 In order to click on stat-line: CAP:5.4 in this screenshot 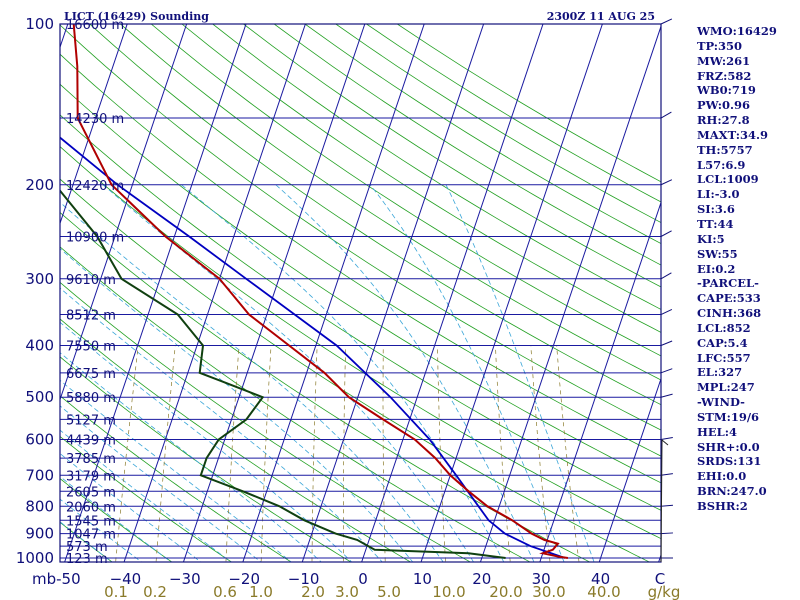, I will do `click(722, 342)`.